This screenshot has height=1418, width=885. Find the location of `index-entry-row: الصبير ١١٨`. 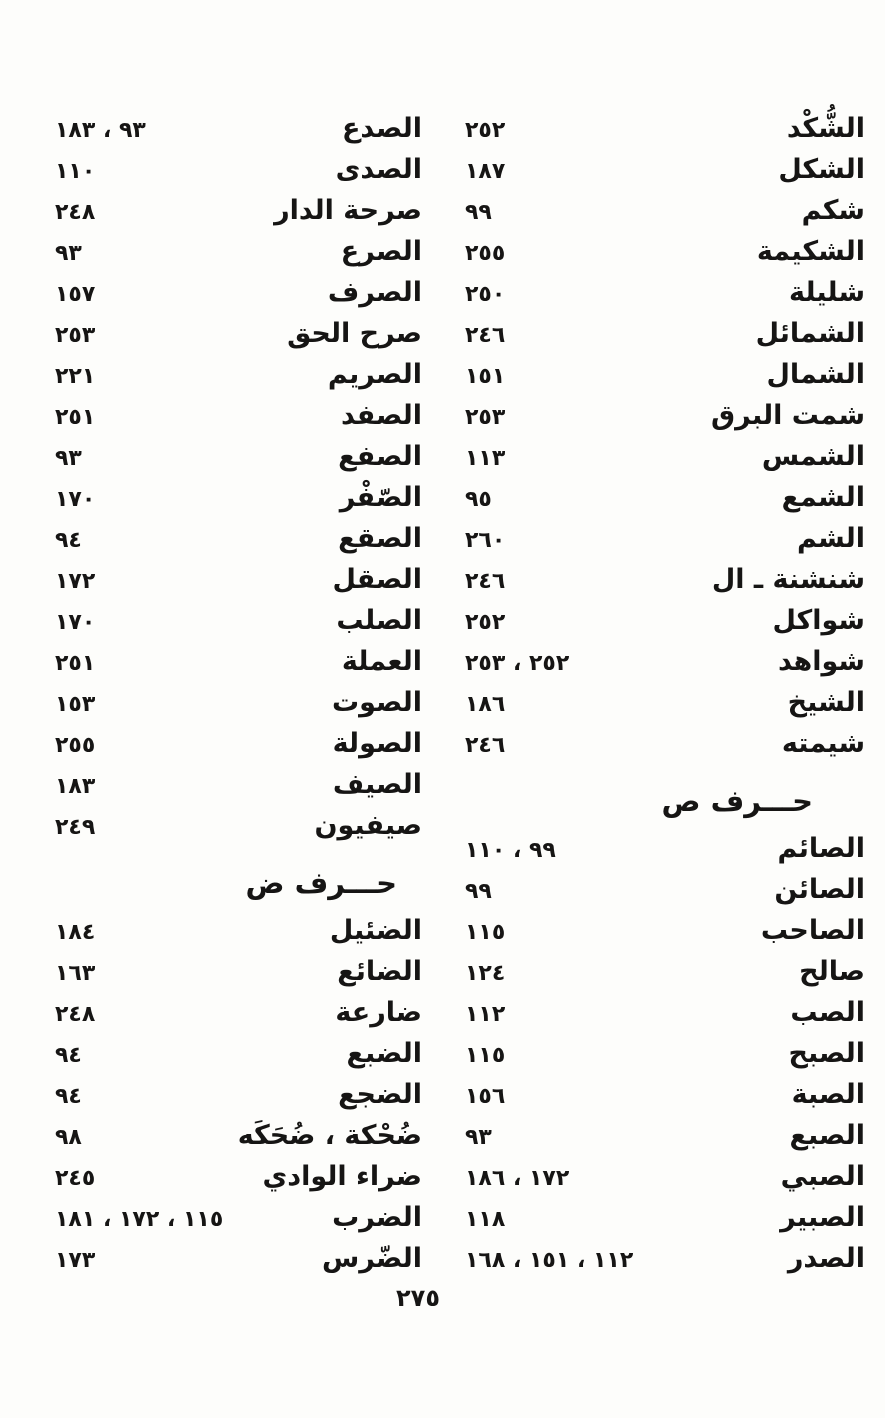

index-entry-row: الصبير ١١٨ is located at coordinates (665, 1217).